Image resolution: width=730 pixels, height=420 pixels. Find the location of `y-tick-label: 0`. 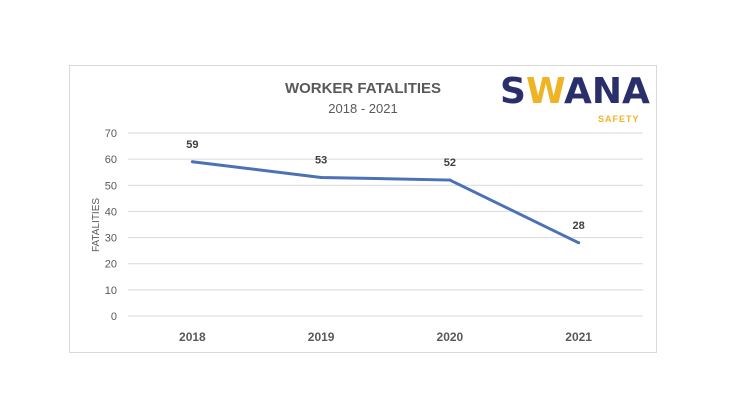

y-tick-label: 0 is located at coordinates (114, 317).